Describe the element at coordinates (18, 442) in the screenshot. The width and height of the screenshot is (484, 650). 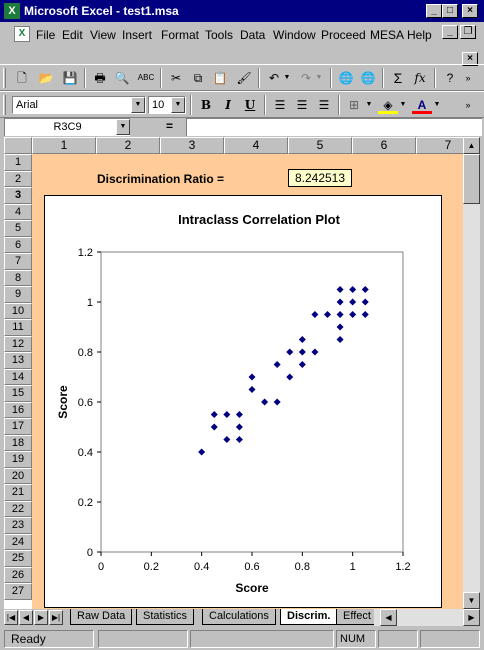
I see `row-header: 18` at that location.